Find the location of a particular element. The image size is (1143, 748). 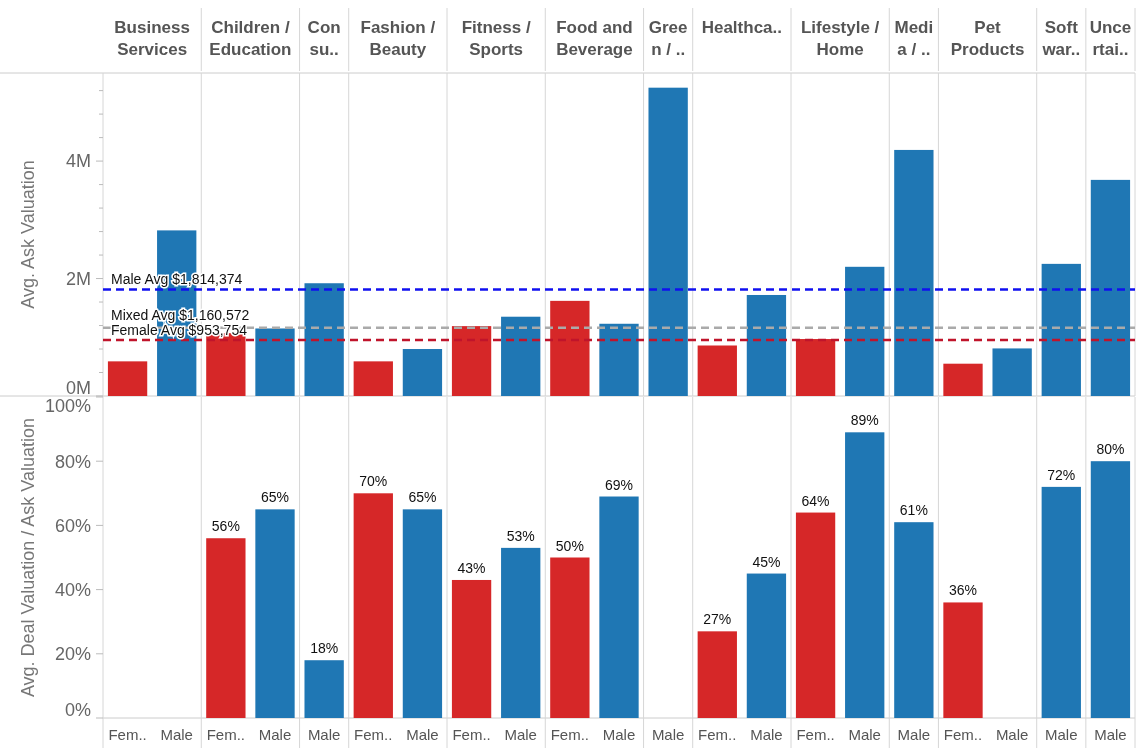

data-label: 70% is located at coordinates (373, 481).